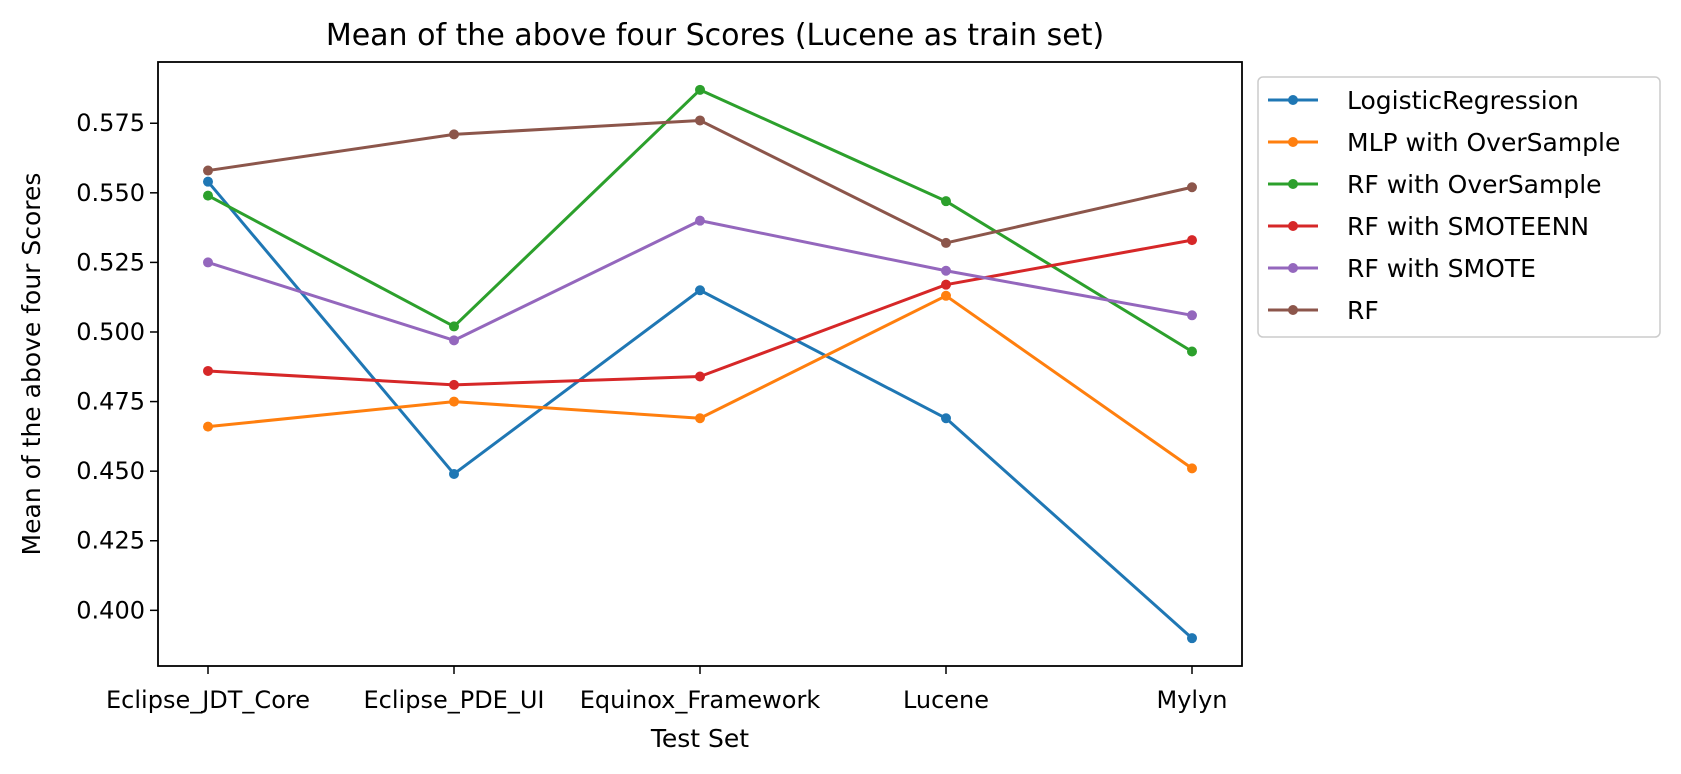 The width and height of the screenshot is (1681, 774). What do you see at coordinates (31, 364) in the screenshot?
I see `y-axis-label: Mean of the above four Scores` at bounding box center [31, 364].